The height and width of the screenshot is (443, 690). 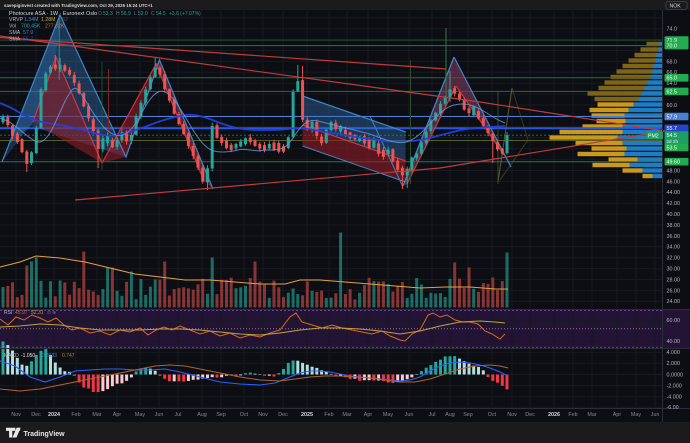 What do you see at coordinates (53, 14) in the screenshot?
I see `svg-text:Photocure ASA · 1W · Euronext: Photocure ASA · 1W · Euronext Oslo` at bounding box center [53, 14].